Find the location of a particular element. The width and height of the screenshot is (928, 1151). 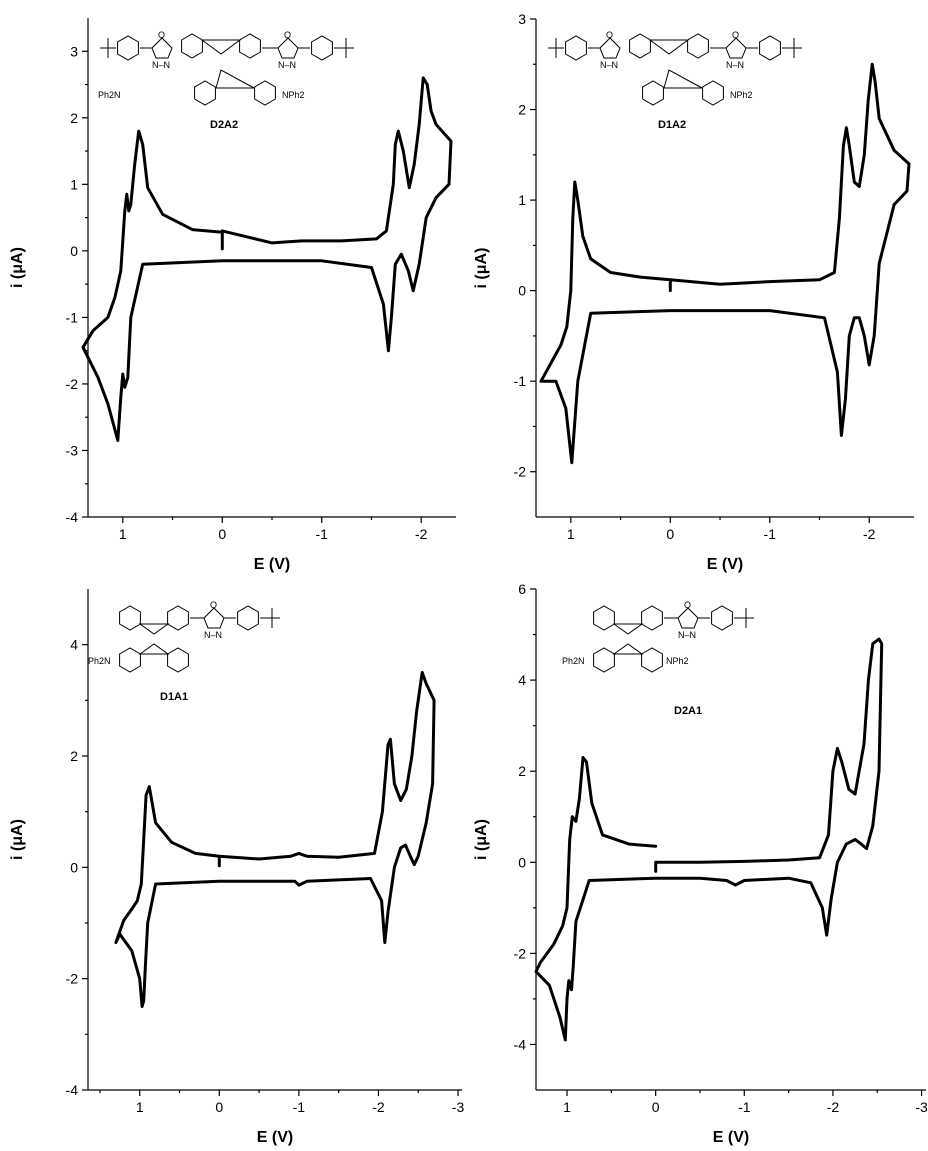

x-tick-label: -3 is located at coordinates (458, 1107).